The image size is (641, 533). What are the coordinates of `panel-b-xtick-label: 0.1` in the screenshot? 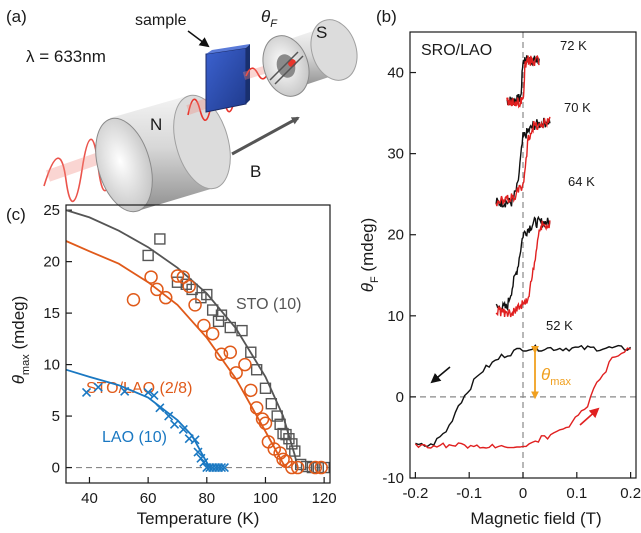 It's located at (576, 493).